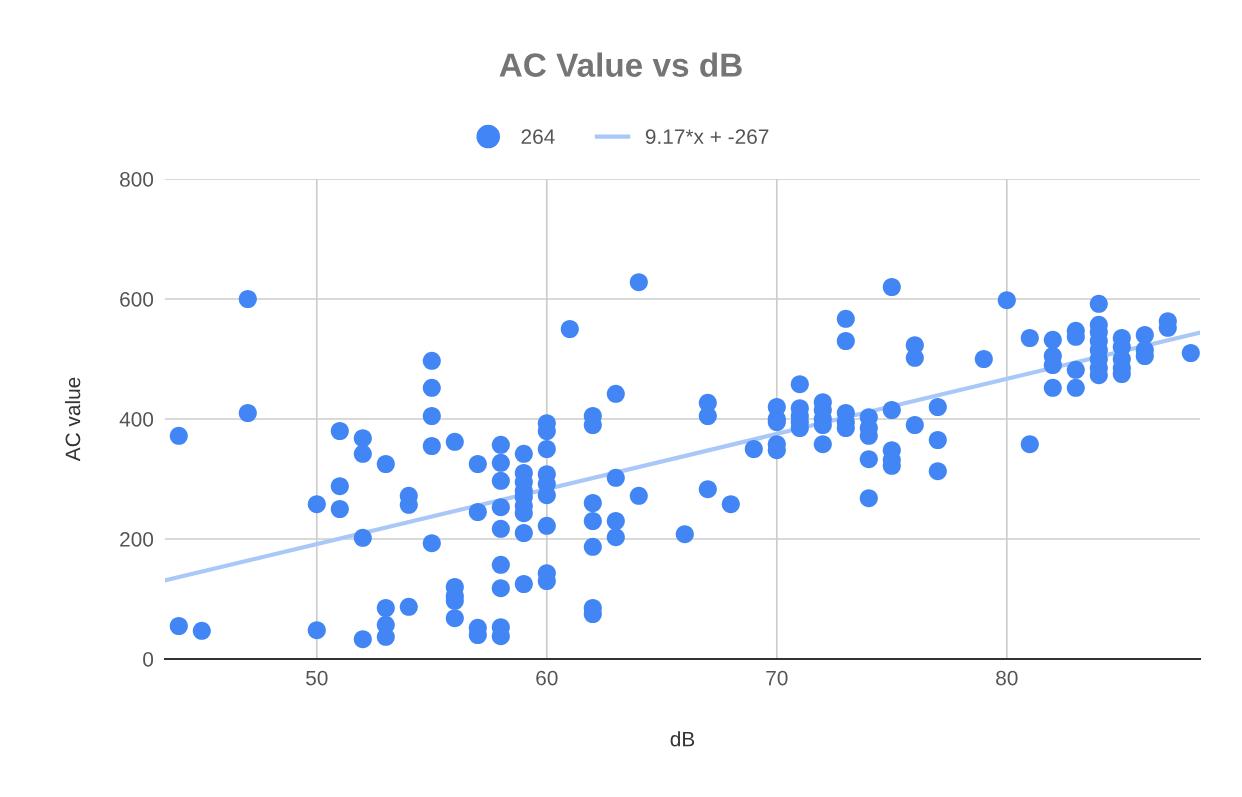 This screenshot has width=1242, height=797. I want to click on y-tick-label: 200, so click(137, 539).